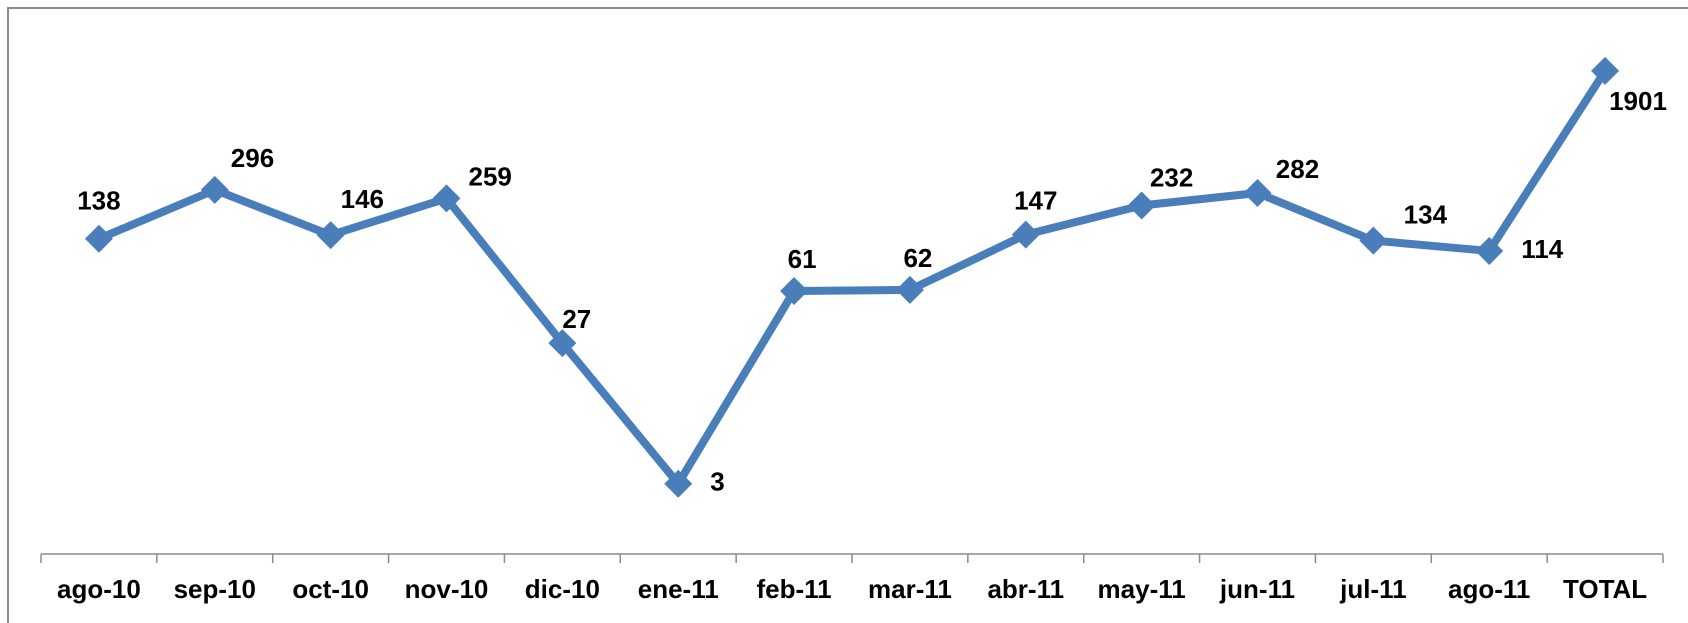 The width and height of the screenshot is (1688, 623). Describe the element at coordinates (1035, 201) in the screenshot. I see `data-label: 147` at that location.